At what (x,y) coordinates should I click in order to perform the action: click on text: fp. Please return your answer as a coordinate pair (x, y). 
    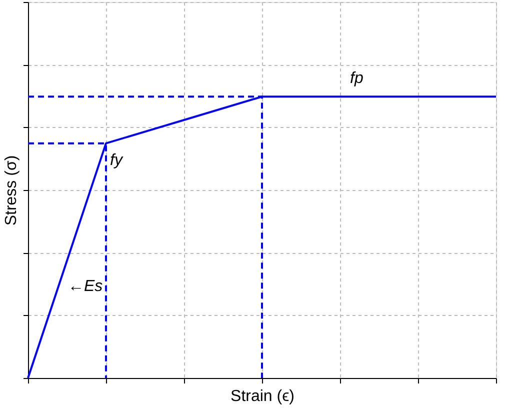
    Looking at the image, I should click on (357, 78).